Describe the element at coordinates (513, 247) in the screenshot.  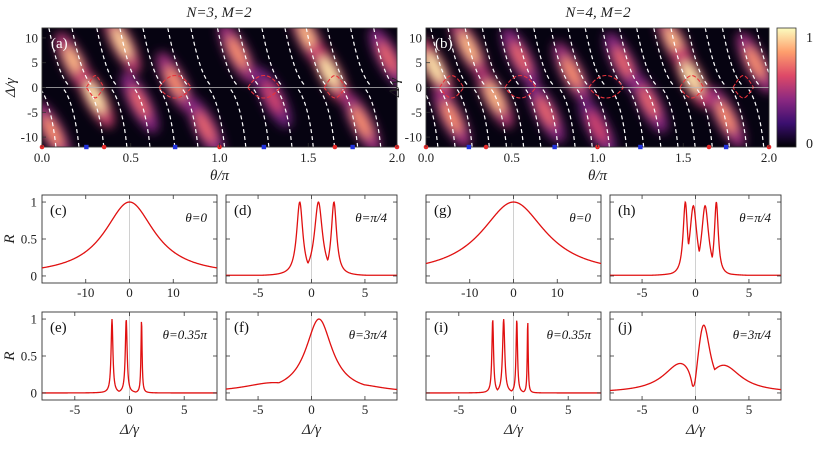
I see `line-panel-g: -10 0 10 (g) θ=0` at that location.